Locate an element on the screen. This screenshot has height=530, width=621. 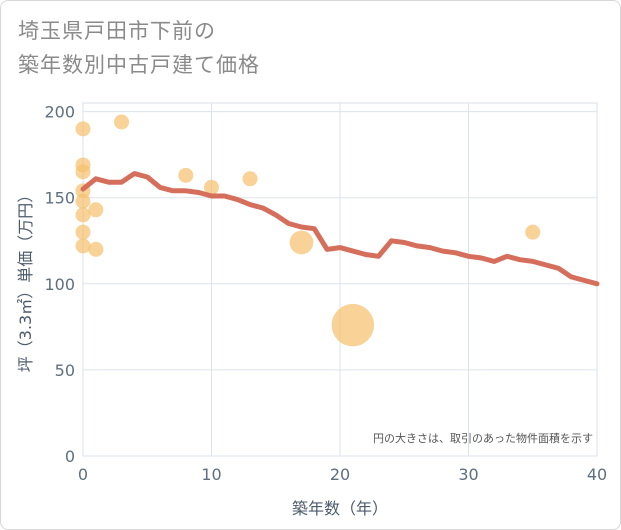
y-tick-label: 0 is located at coordinates (70, 456).